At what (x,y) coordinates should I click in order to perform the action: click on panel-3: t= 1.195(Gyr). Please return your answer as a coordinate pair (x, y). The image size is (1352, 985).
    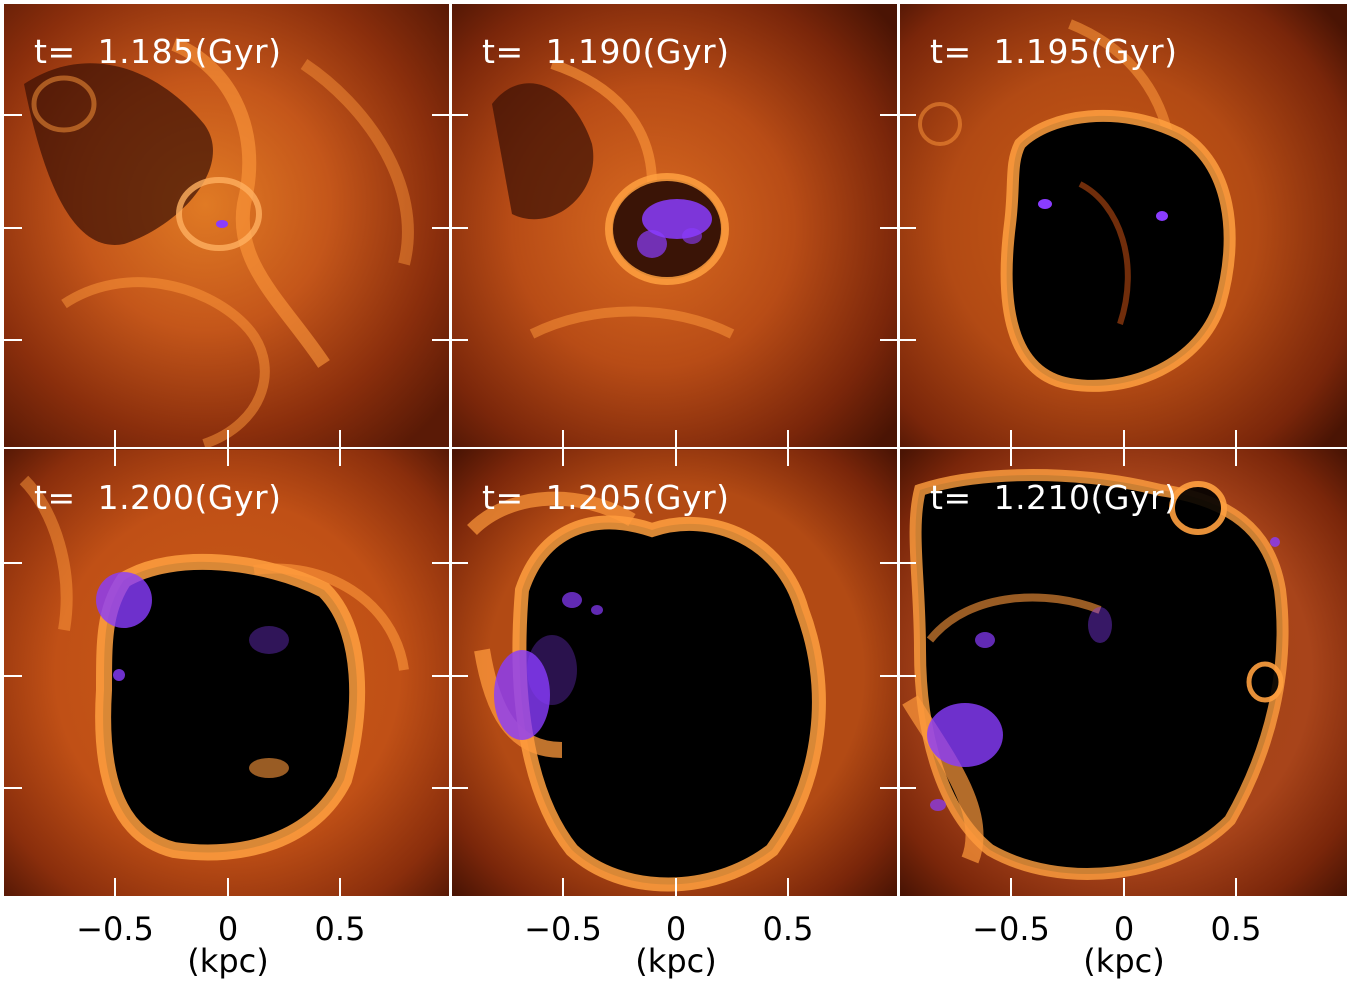
    Looking at the image, I should click on (1123, 227).